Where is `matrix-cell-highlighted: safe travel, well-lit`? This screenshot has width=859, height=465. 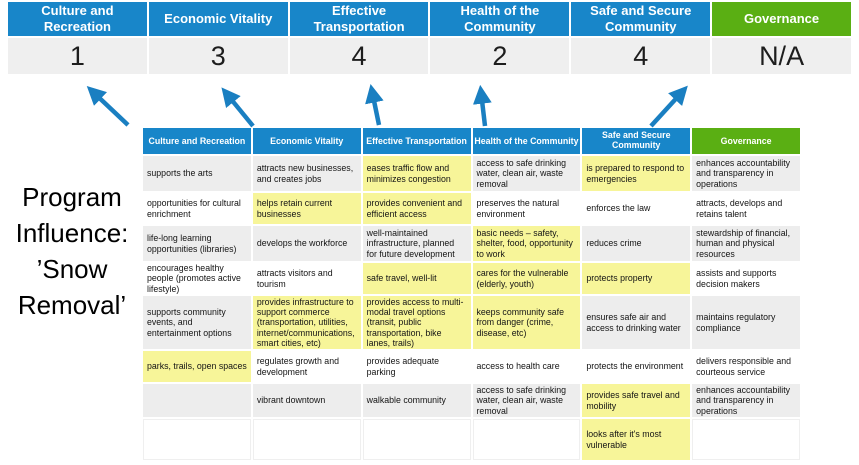
matrix-cell-highlighted: safe travel, well-lit is located at coordinates (416, 278).